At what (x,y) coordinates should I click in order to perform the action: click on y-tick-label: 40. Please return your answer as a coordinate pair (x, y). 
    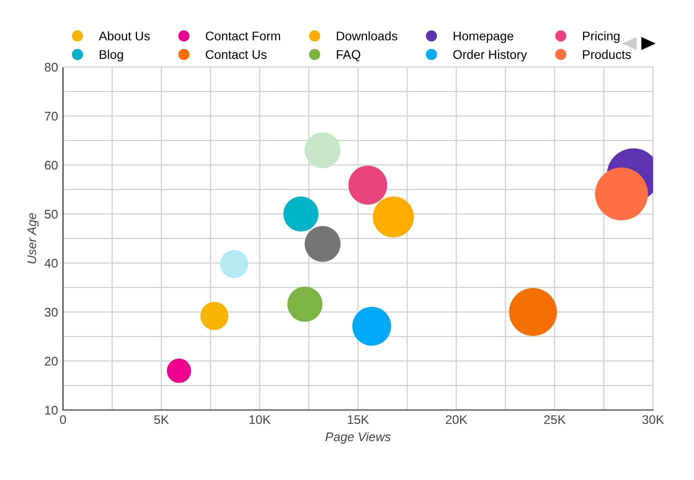
    Looking at the image, I should click on (51, 263).